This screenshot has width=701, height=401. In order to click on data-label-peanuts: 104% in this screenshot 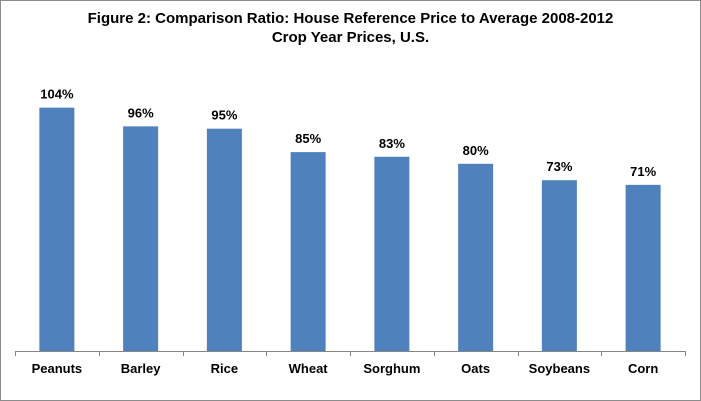, I will do `click(57, 94)`.